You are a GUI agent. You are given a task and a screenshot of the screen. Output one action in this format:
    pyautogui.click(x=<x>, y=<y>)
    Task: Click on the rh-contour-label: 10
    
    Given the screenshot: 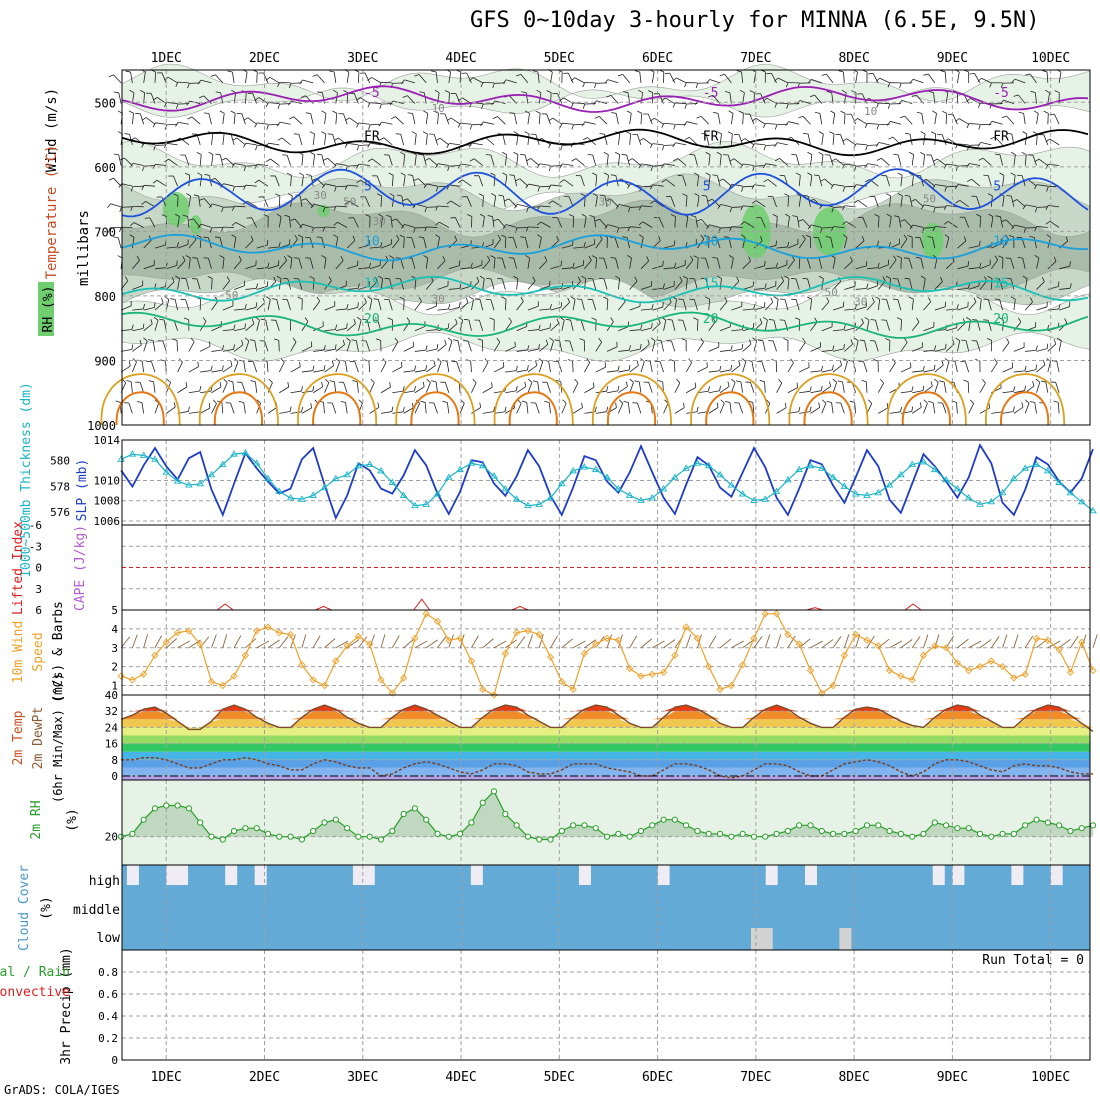 What is the action you would take?
    pyautogui.click(x=438, y=108)
    